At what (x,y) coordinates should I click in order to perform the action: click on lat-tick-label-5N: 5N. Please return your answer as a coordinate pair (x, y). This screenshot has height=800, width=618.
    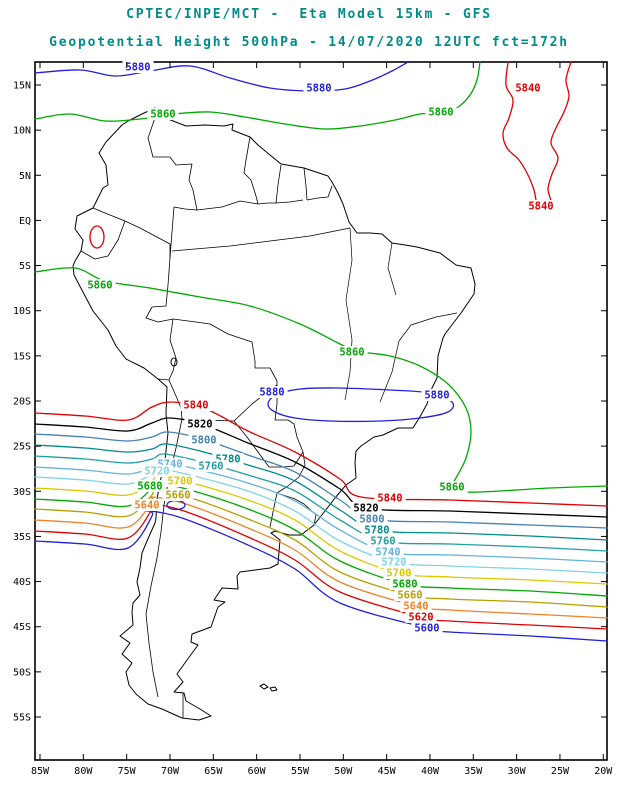
    Looking at the image, I should click on (25, 176).